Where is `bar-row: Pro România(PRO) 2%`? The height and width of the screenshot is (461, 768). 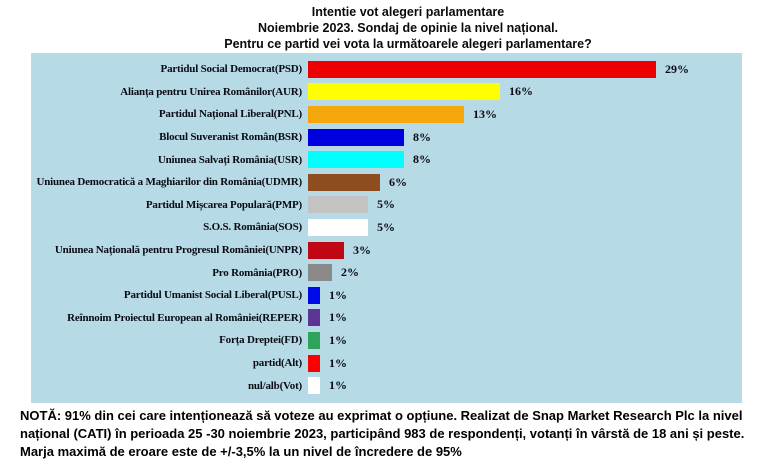 bar-row: Pro România(PRO) 2% is located at coordinates (386, 272).